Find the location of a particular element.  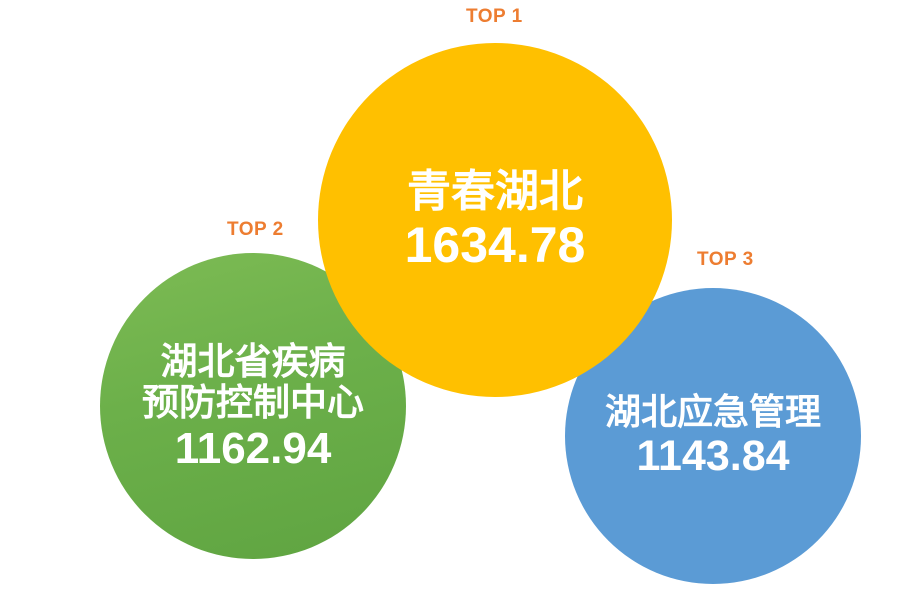

bubble-rank-3-value: 1143.84 is located at coordinates (713, 456).